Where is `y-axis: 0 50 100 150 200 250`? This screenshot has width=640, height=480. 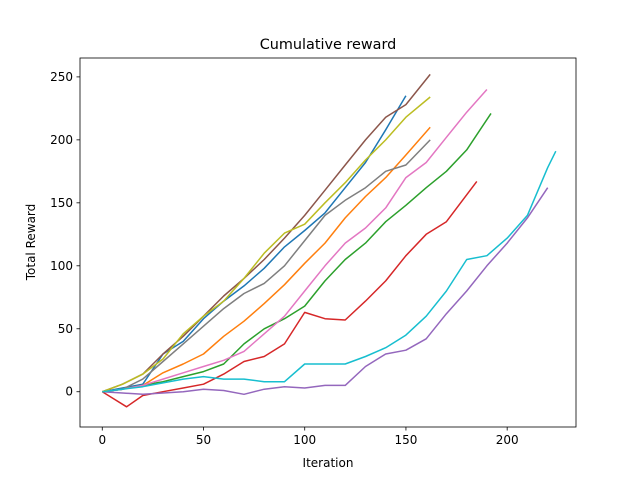
y-axis: 0 50 100 150 200 250 is located at coordinates (65, 234).